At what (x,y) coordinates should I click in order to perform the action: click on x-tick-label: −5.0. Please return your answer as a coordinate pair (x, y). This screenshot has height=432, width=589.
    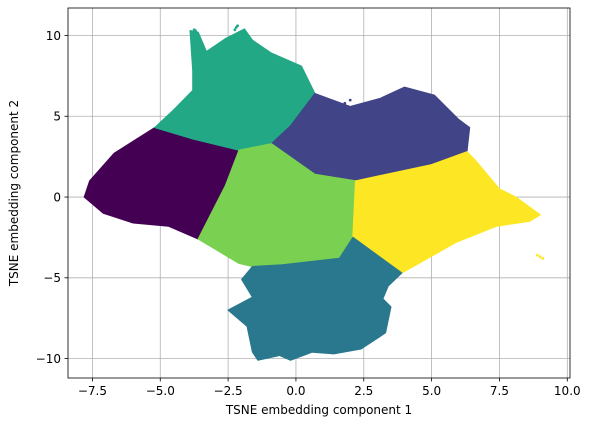
    Looking at the image, I should click on (160, 391).